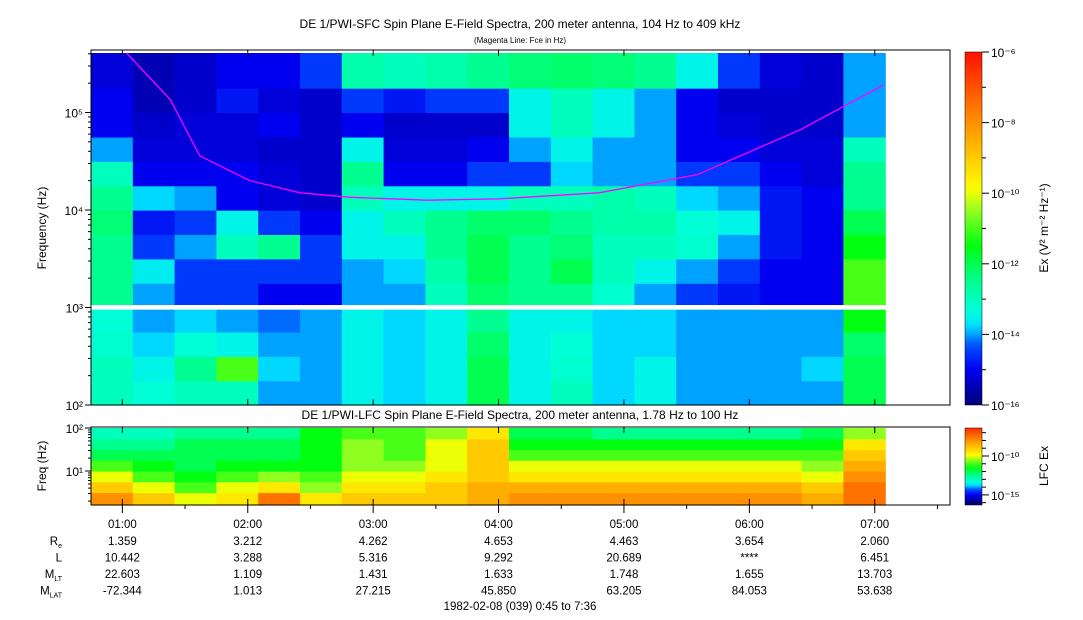 The height and width of the screenshot is (620, 1083). I want to click on time-tick-label: 05:00, so click(624, 525).